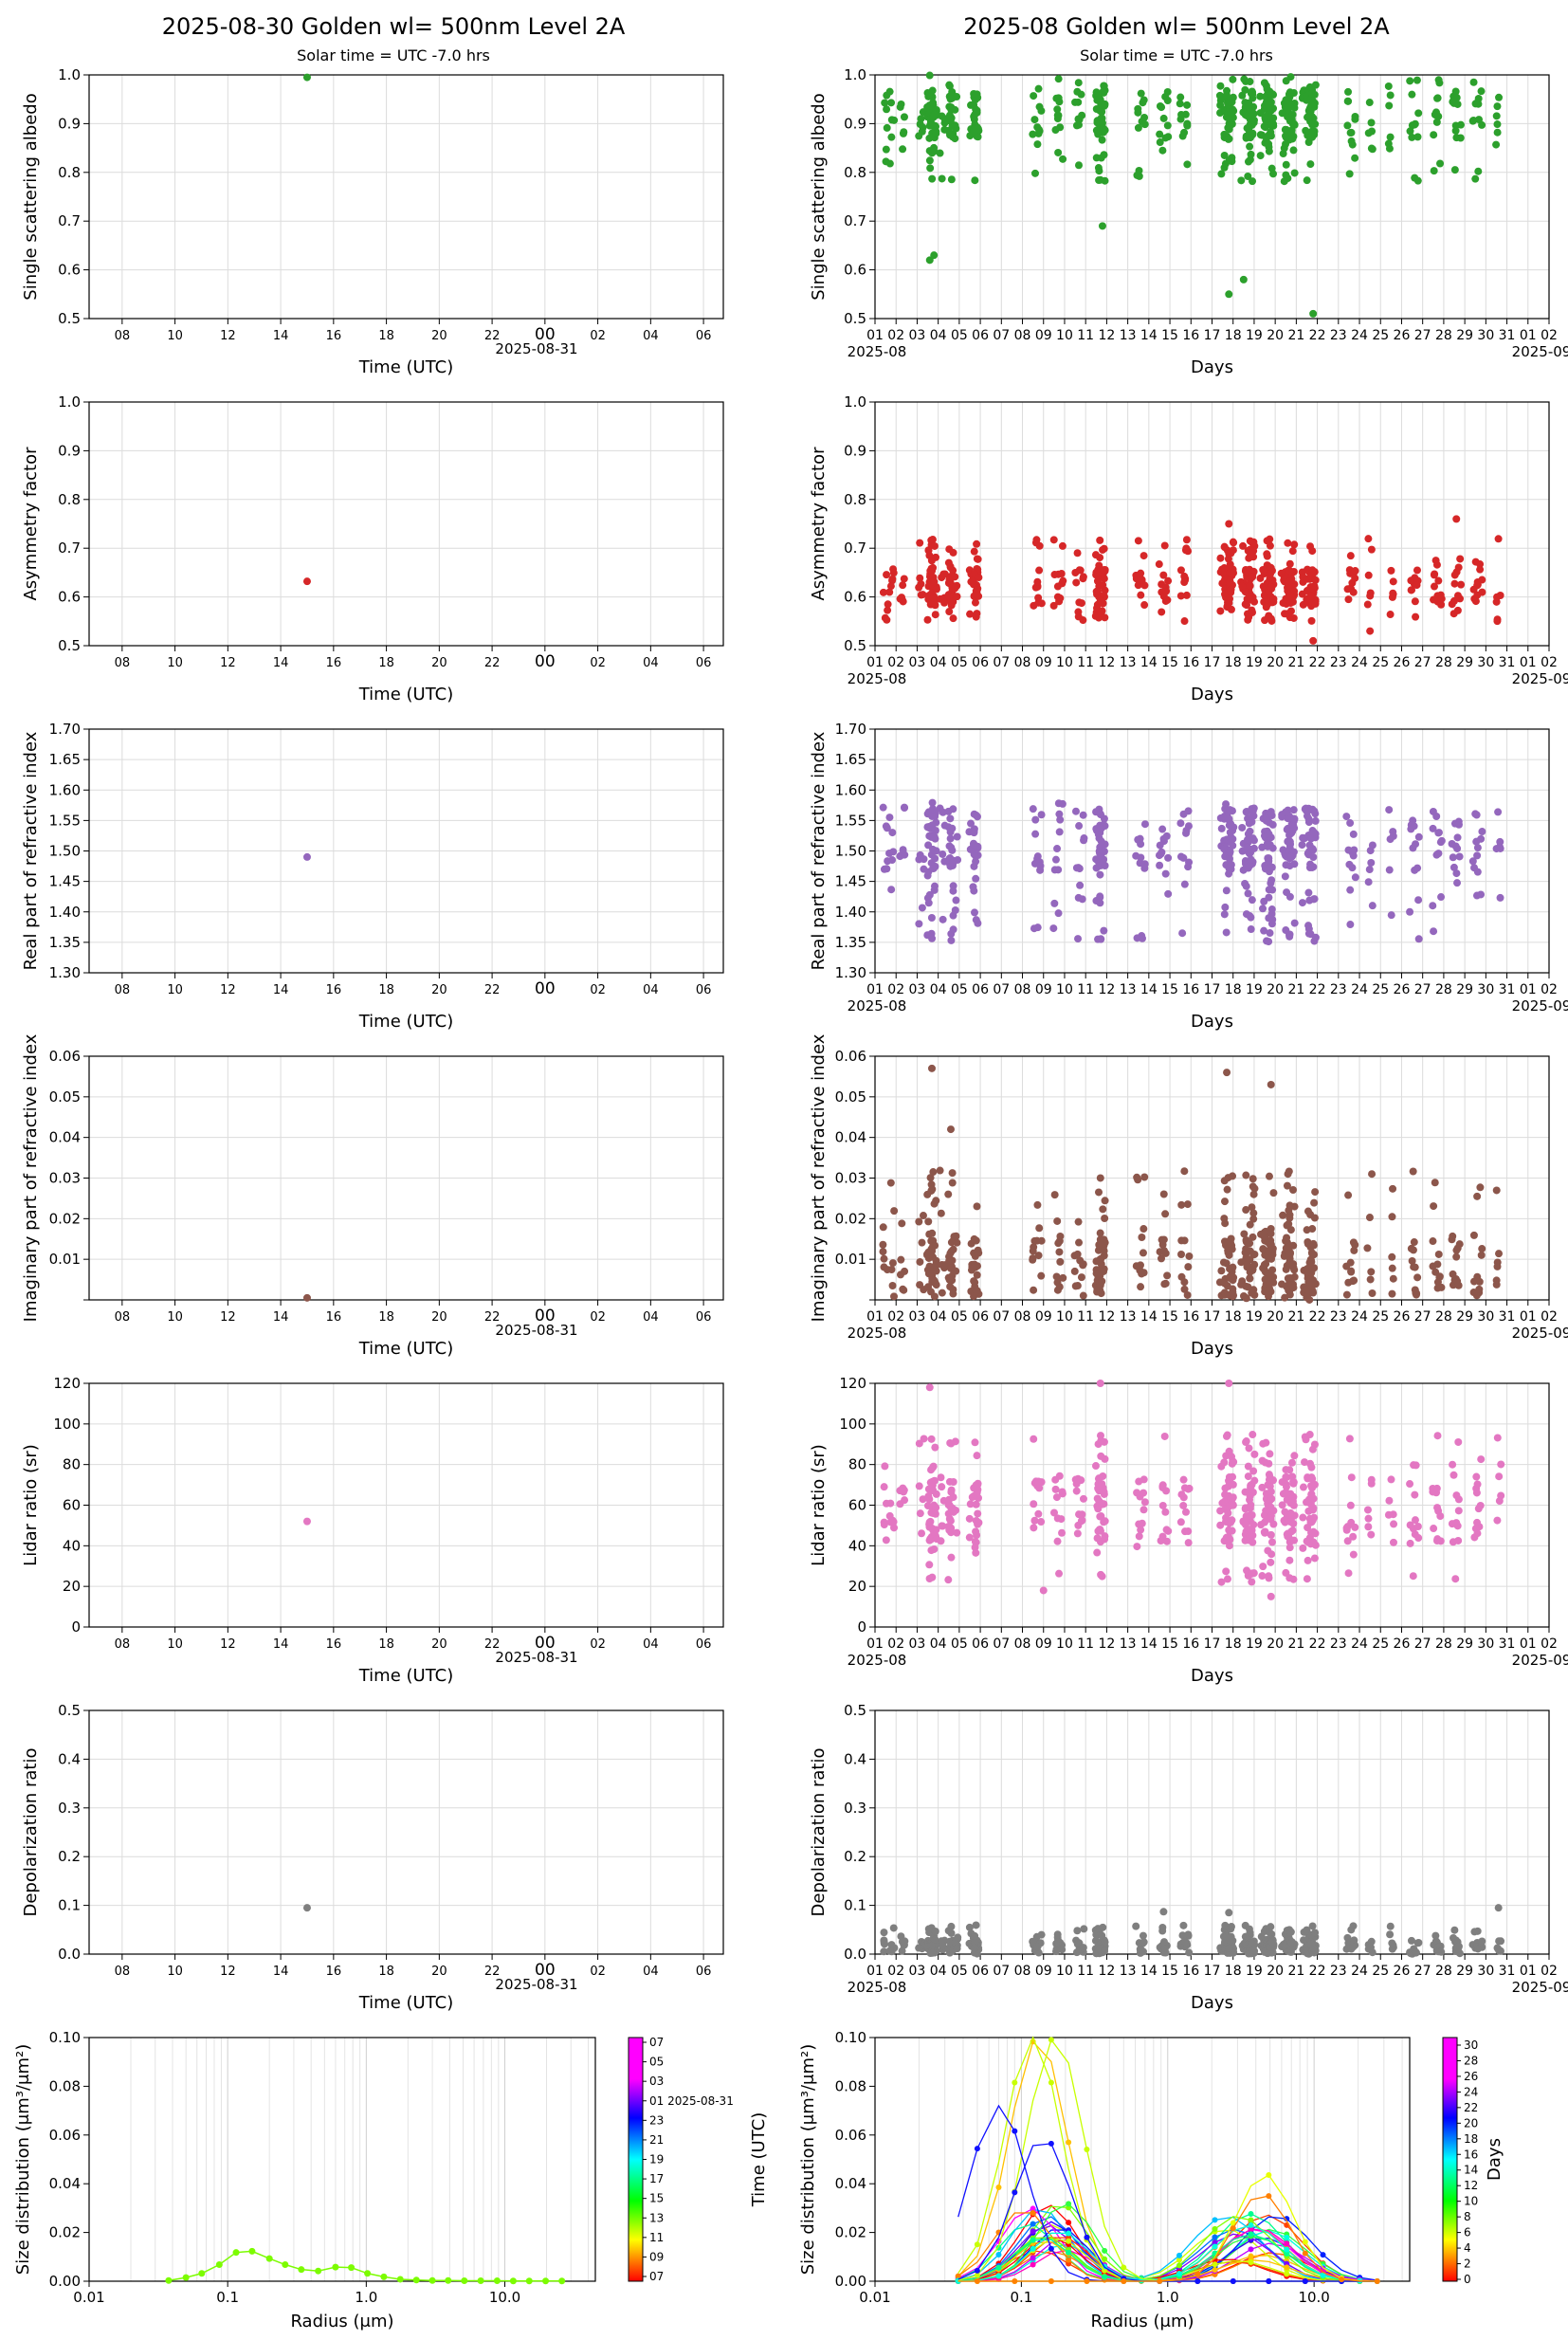 This screenshot has height=2340, width=1568. Describe the element at coordinates (65, 2232) in the screenshot. I see `y-tick-label: 0.02` at that location.